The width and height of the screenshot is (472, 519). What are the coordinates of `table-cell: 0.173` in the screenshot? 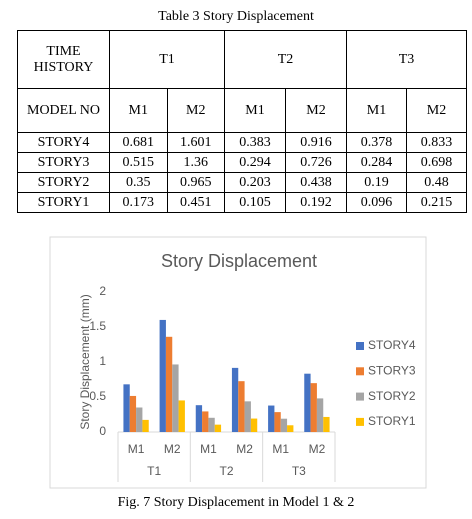 It's located at (138, 202).